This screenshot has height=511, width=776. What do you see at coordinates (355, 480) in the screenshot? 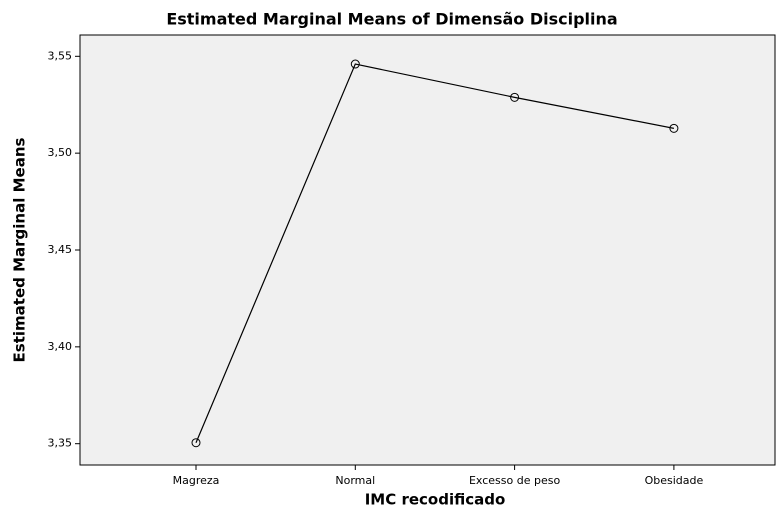
I see `x-tick-label: Normal` at bounding box center [355, 480].